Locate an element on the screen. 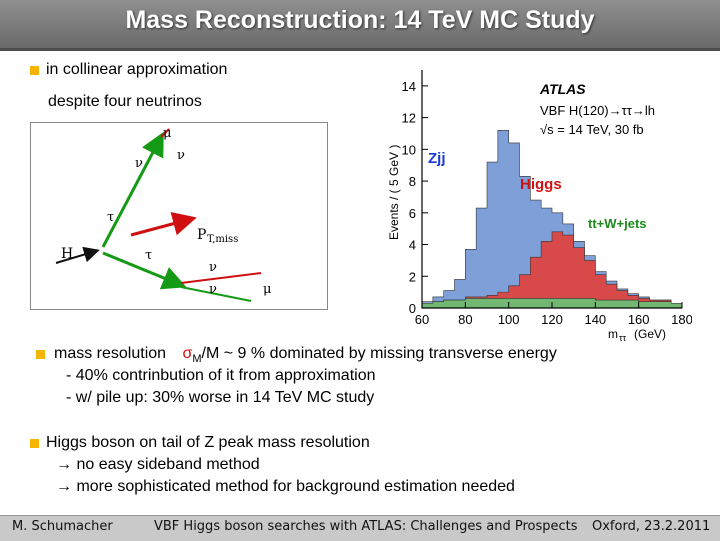 The width and height of the screenshot is (720, 541). process-label: VBF H(120)→ττ→lh is located at coordinates (597, 110).